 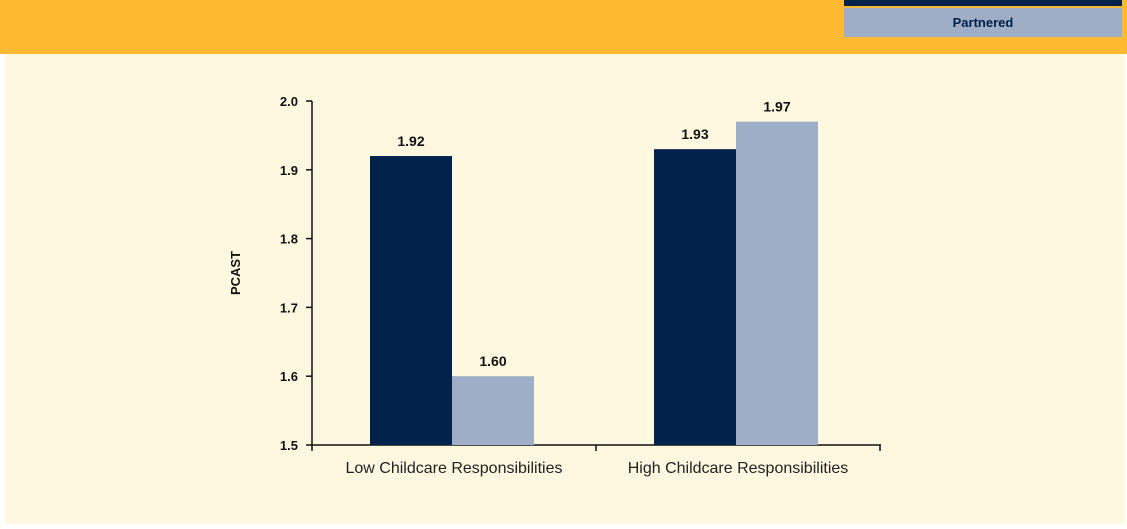 I want to click on y-tick-label: 1.5, so click(x=289, y=445).